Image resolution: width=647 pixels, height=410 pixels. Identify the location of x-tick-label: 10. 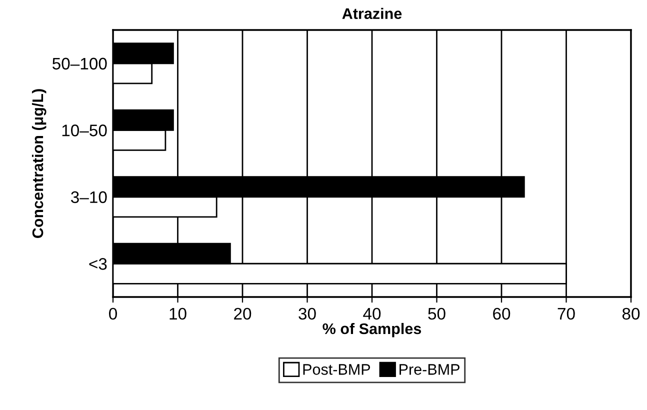
(178, 314).